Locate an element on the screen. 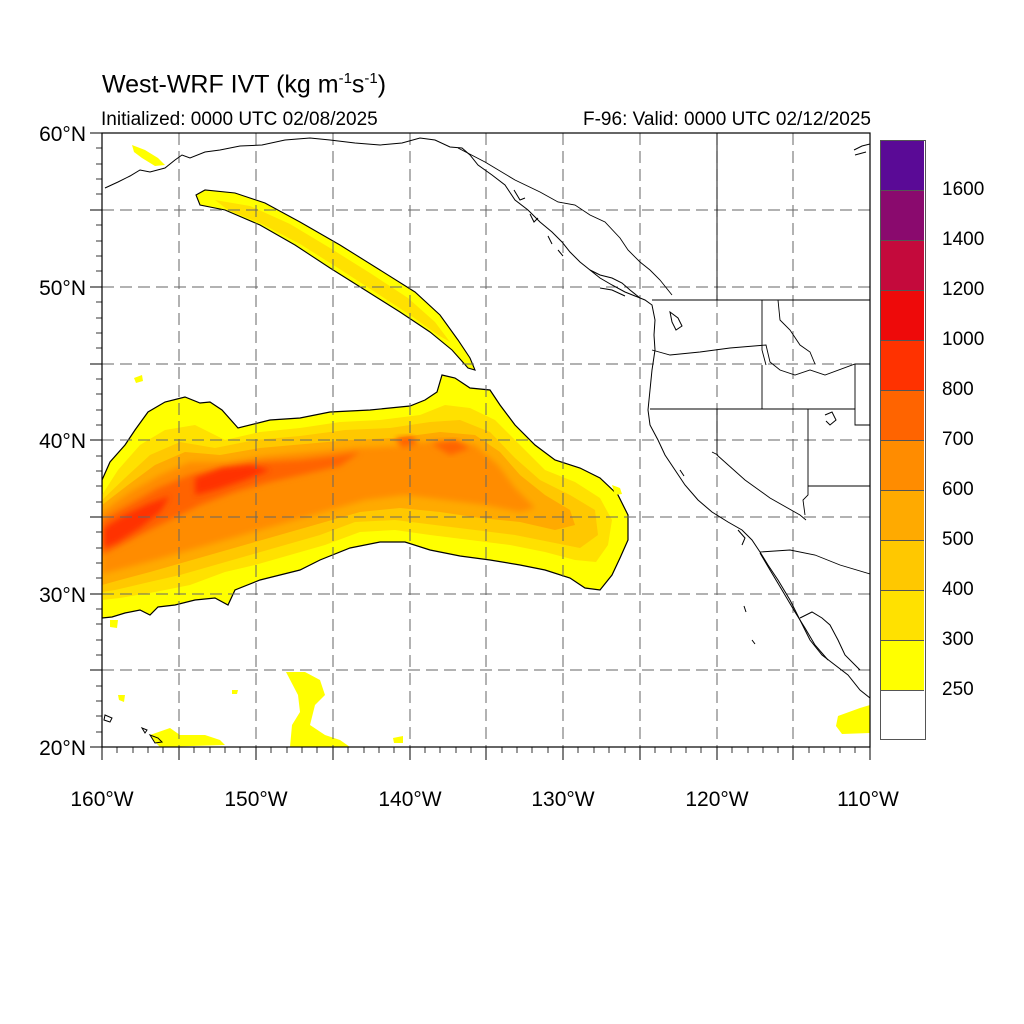 The width and height of the screenshot is (1024, 1024). lon-label: 110°W is located at coordinates (868, 799).